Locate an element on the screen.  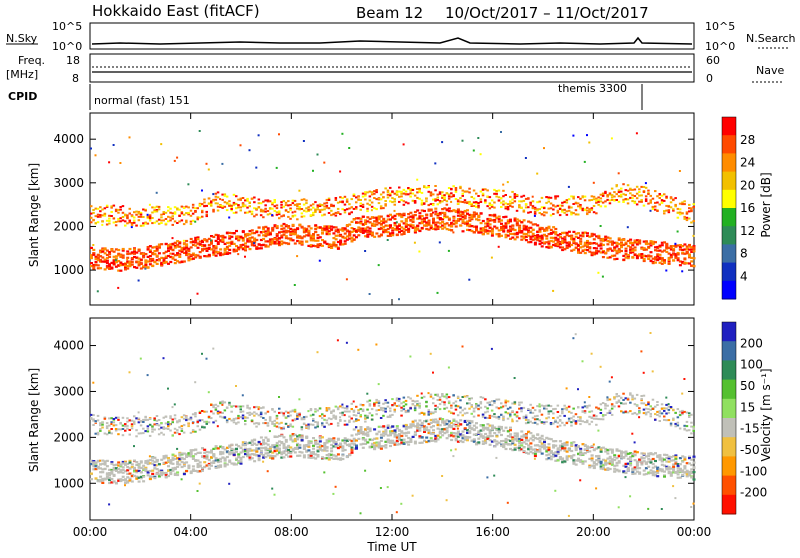
xtick-label: 12:00 is located at coordinates (392, 532).